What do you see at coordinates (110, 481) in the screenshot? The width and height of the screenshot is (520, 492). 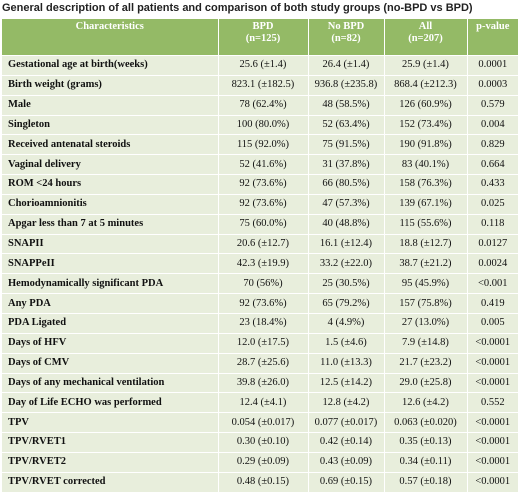 I see `cell-characteristic: TPV/RVET corrected` at bounding box center [110, 481].